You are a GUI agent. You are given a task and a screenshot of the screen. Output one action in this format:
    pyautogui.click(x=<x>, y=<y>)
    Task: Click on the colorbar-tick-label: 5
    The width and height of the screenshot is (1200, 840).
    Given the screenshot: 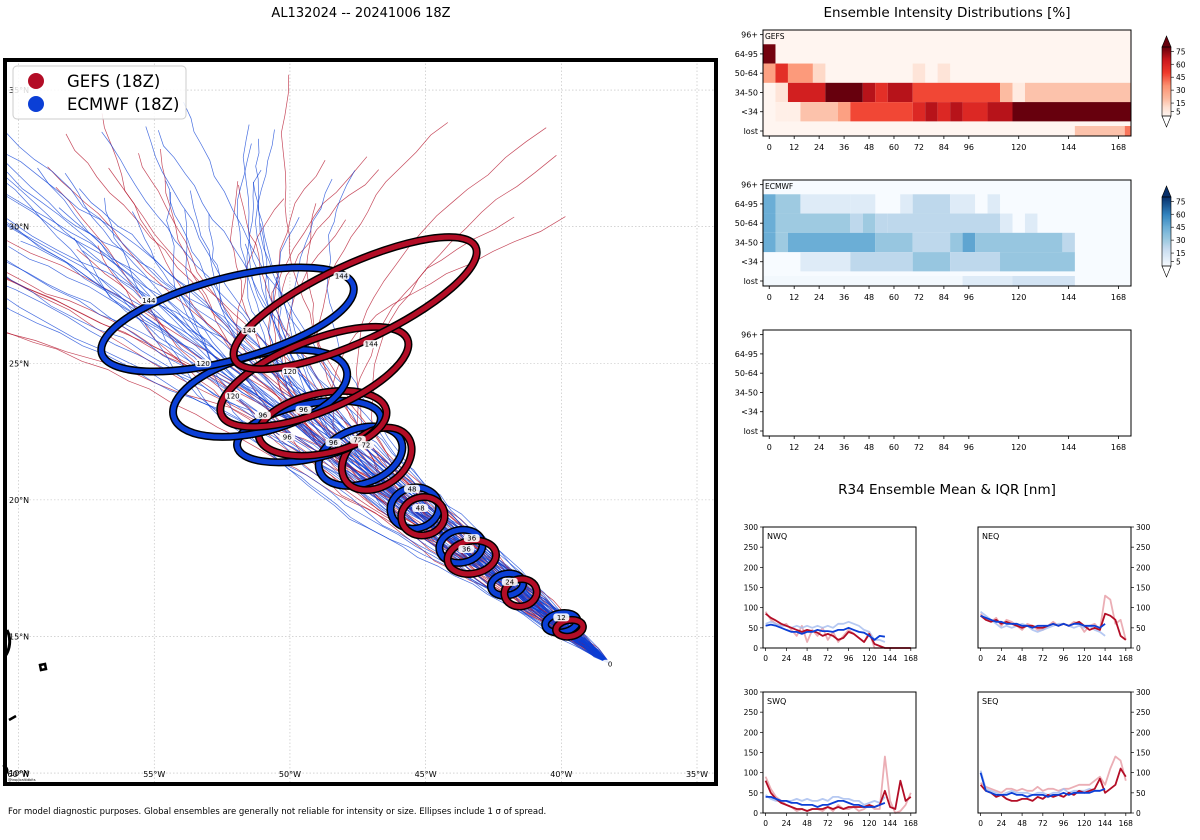 What is the action you would take?
    pyautogui.click(x=1178, y=112)
    